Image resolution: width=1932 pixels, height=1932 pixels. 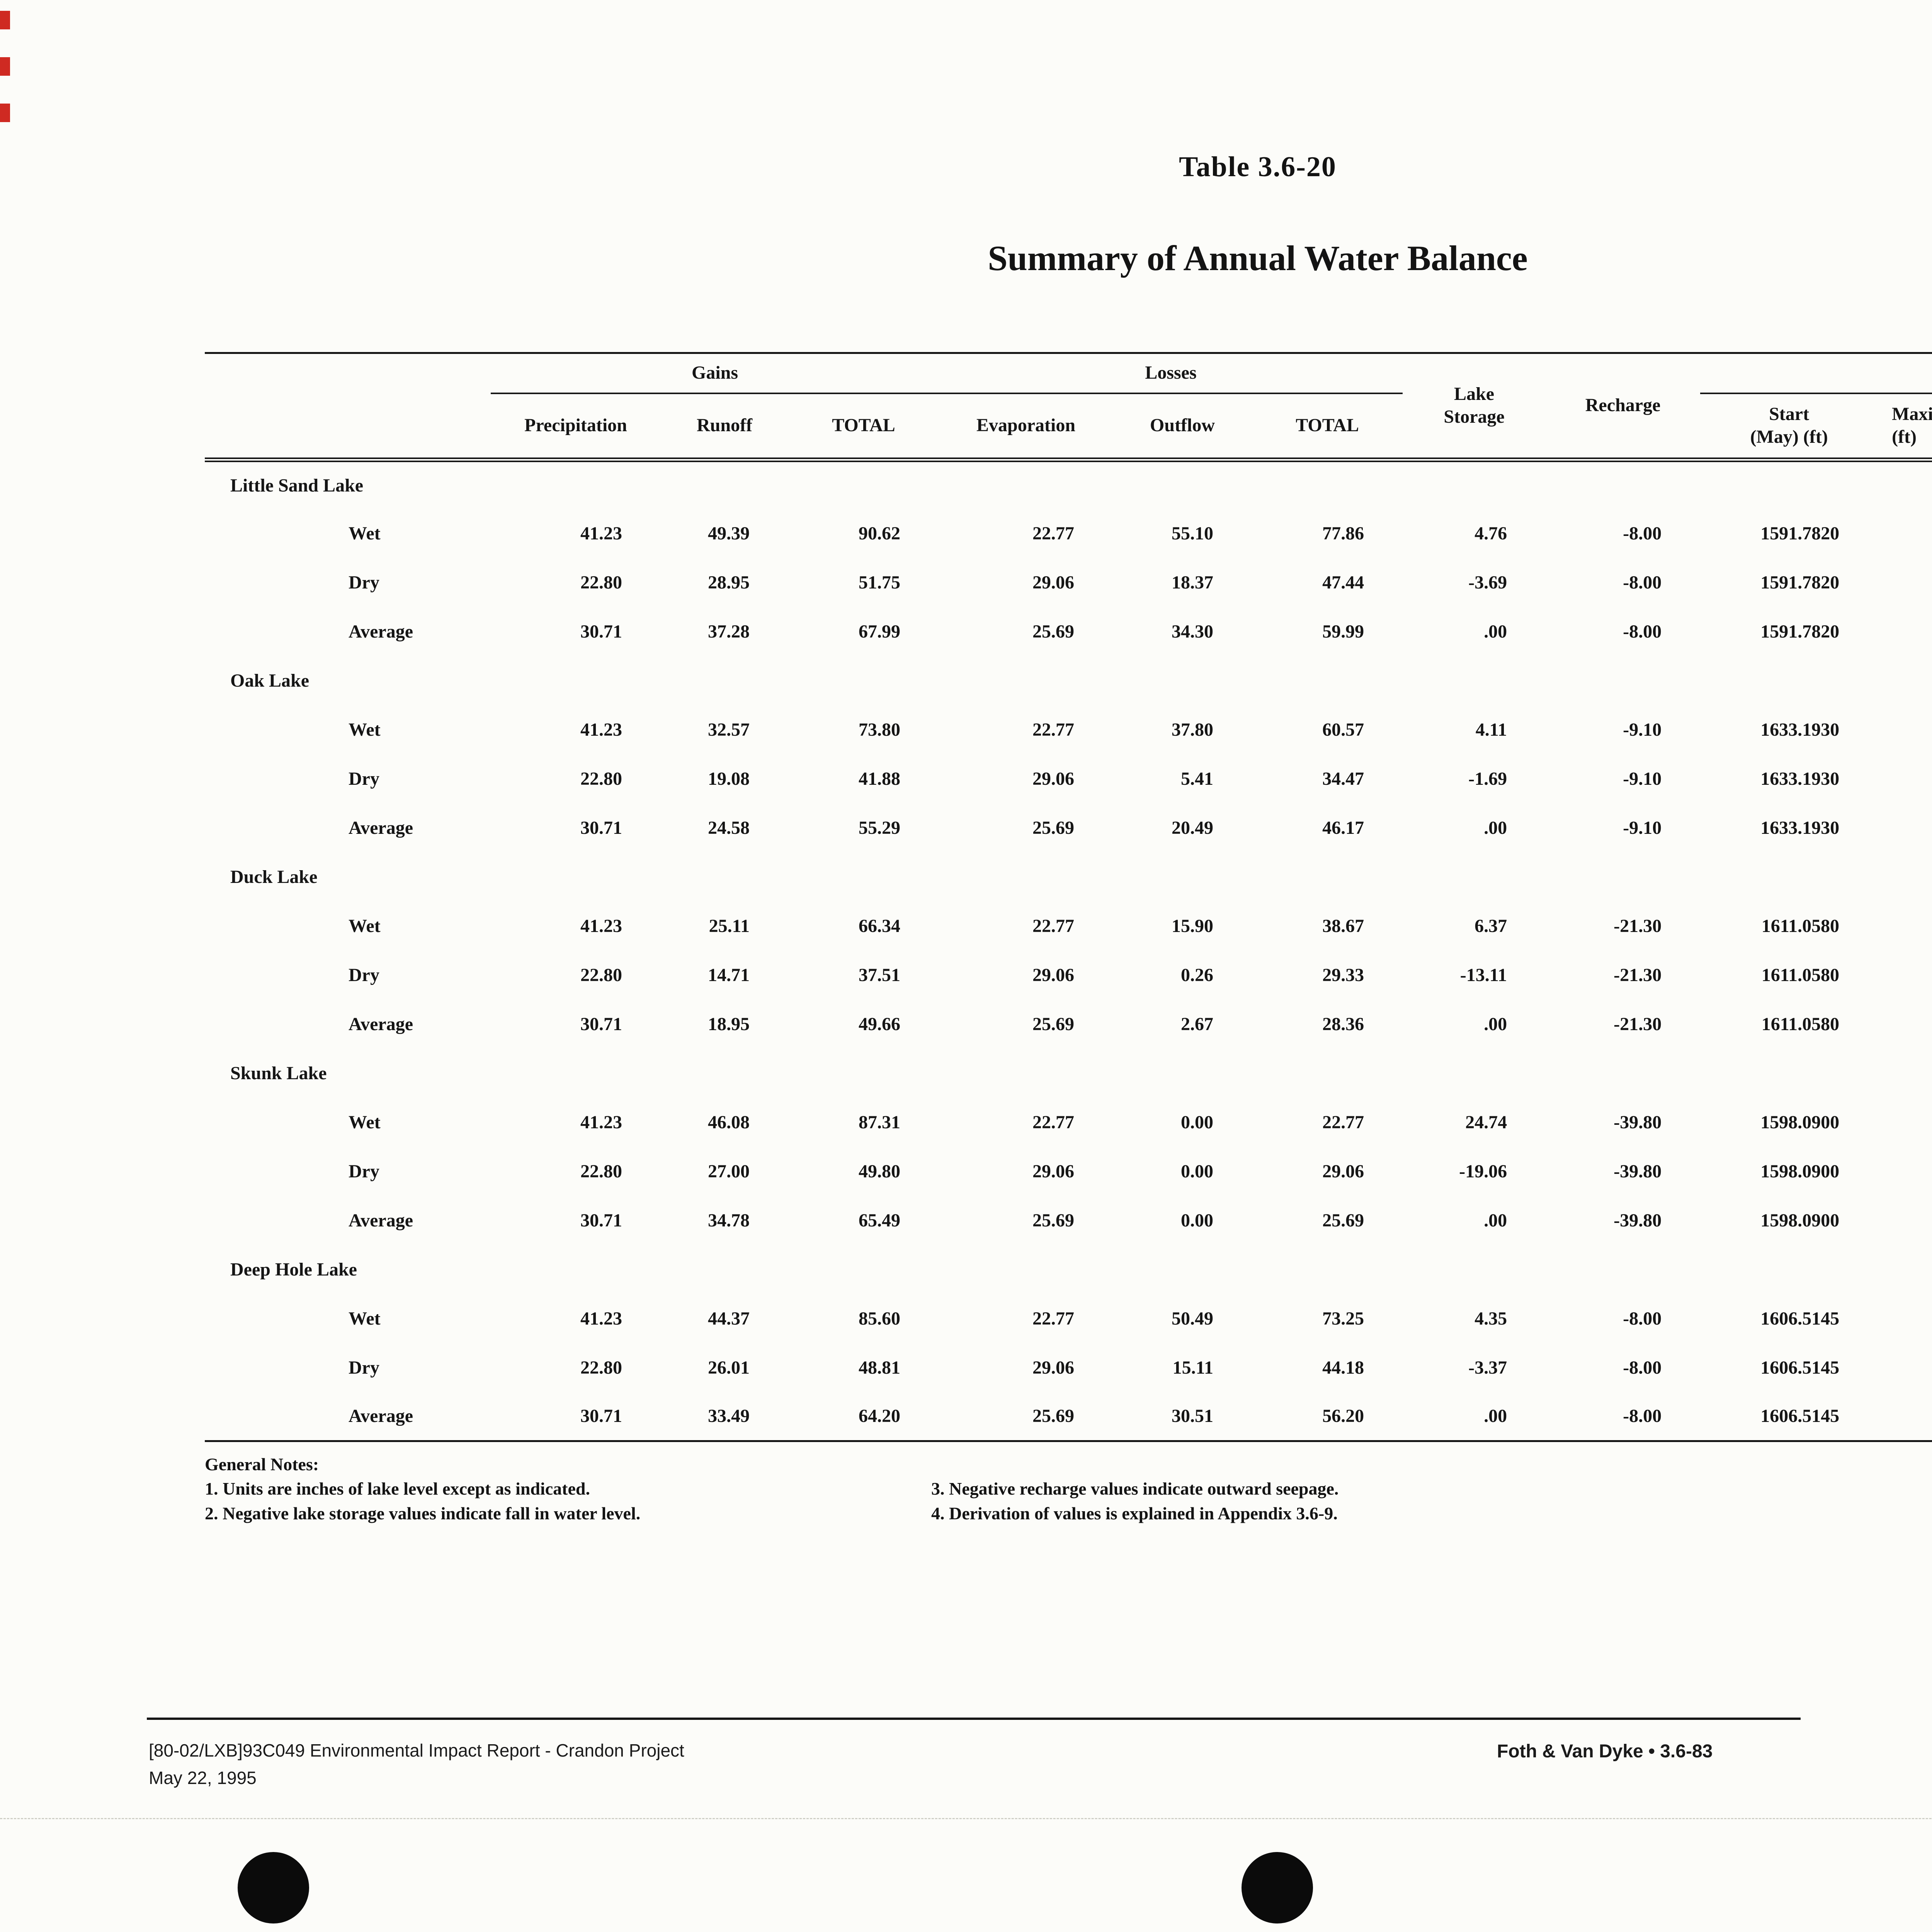 I want to click on value-cell: 41.88, so click(x=880, y=779).